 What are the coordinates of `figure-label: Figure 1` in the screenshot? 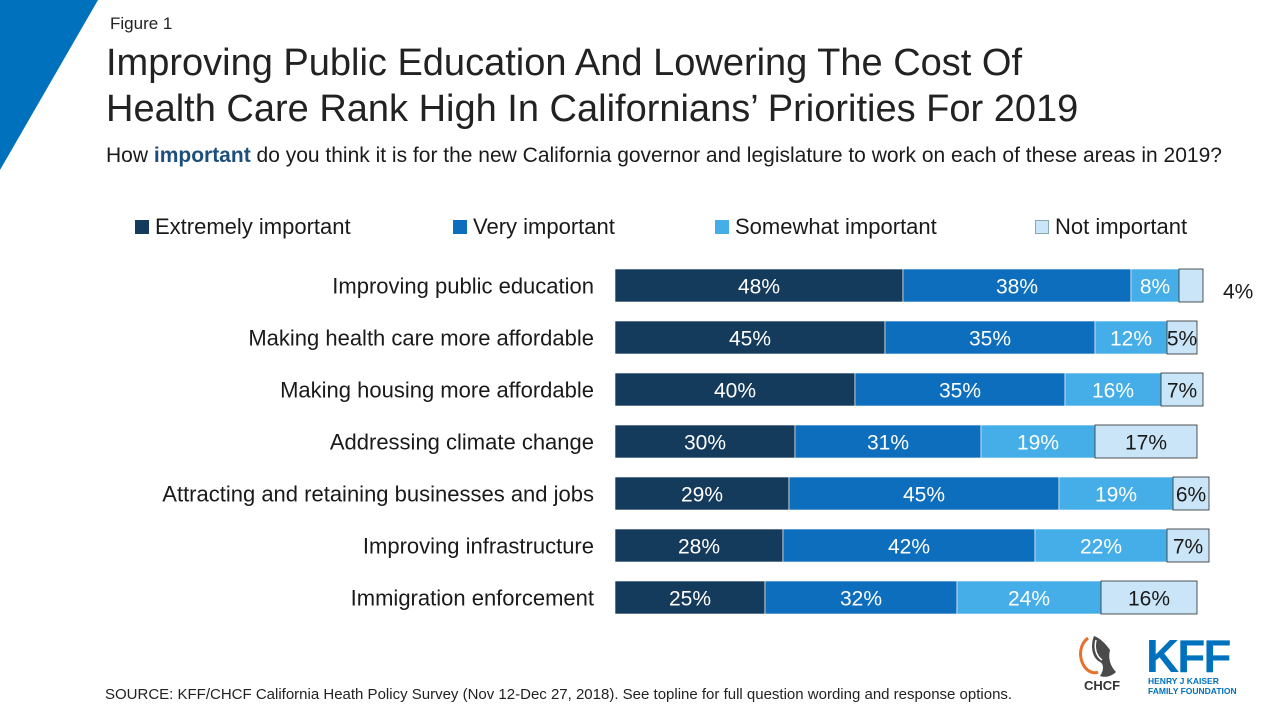 It's located at (141, 23).